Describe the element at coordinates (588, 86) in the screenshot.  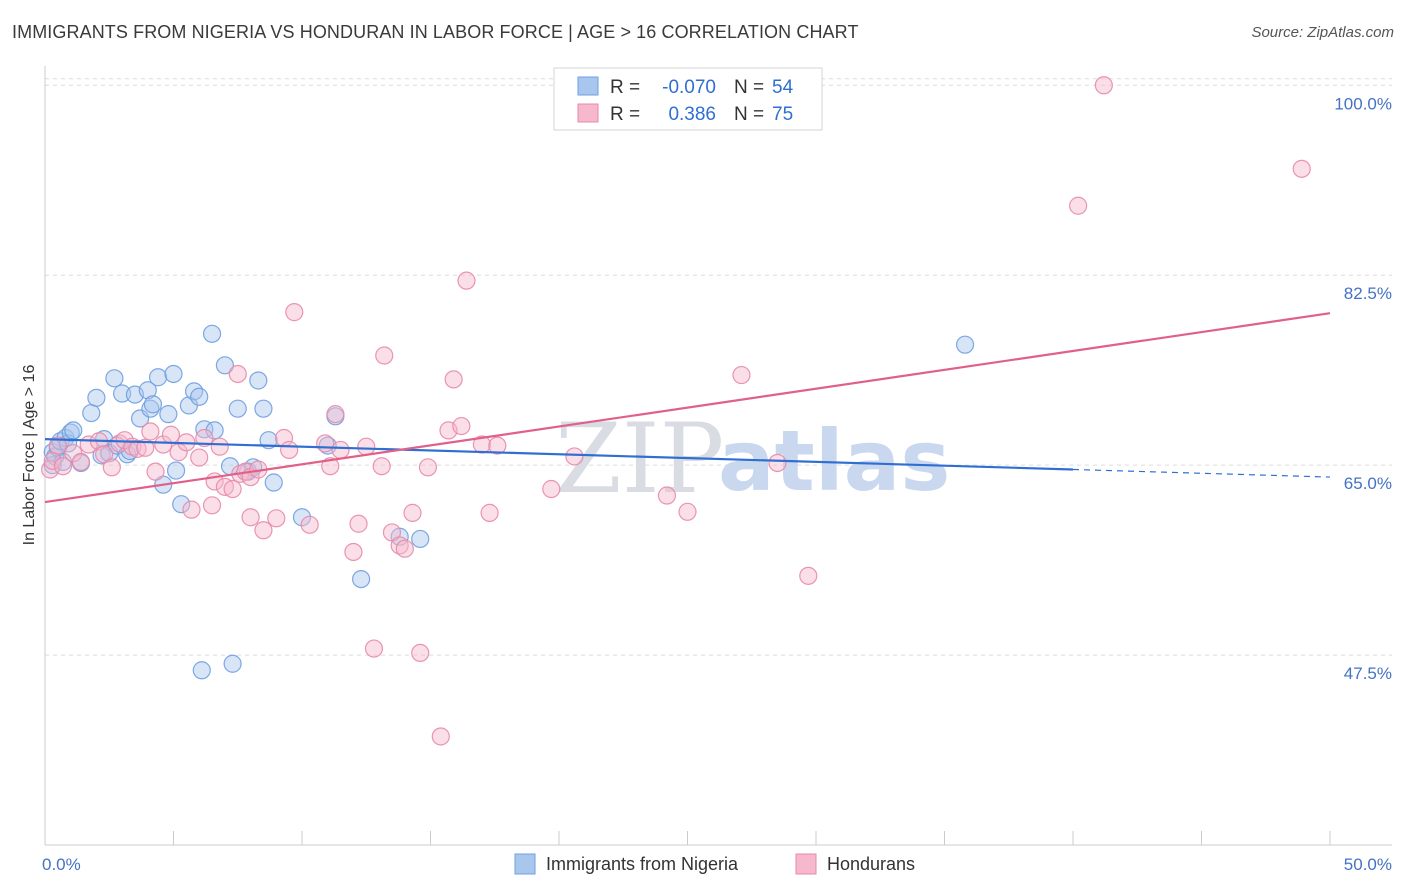
I see `legend-swatch-nigeria` at that location.